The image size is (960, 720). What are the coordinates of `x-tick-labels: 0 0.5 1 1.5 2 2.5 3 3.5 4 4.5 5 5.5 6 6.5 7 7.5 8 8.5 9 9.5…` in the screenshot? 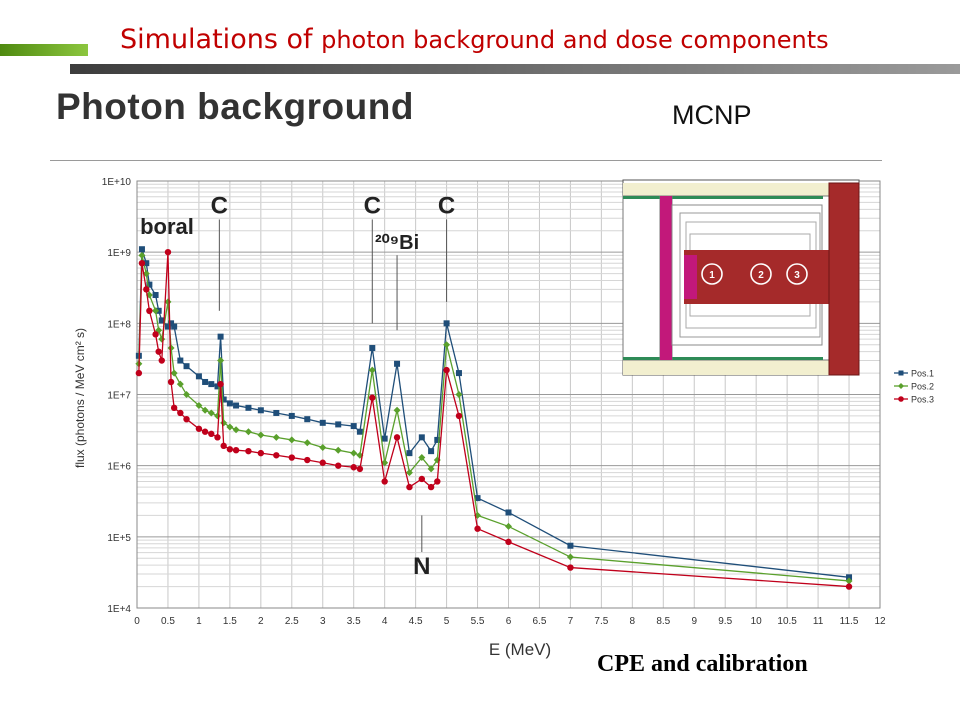 It's located at (510, 621).